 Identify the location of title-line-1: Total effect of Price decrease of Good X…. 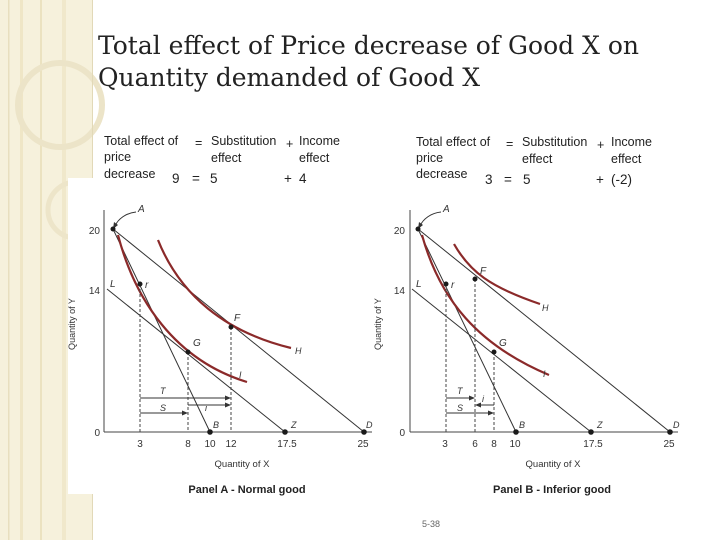
(368, 45).